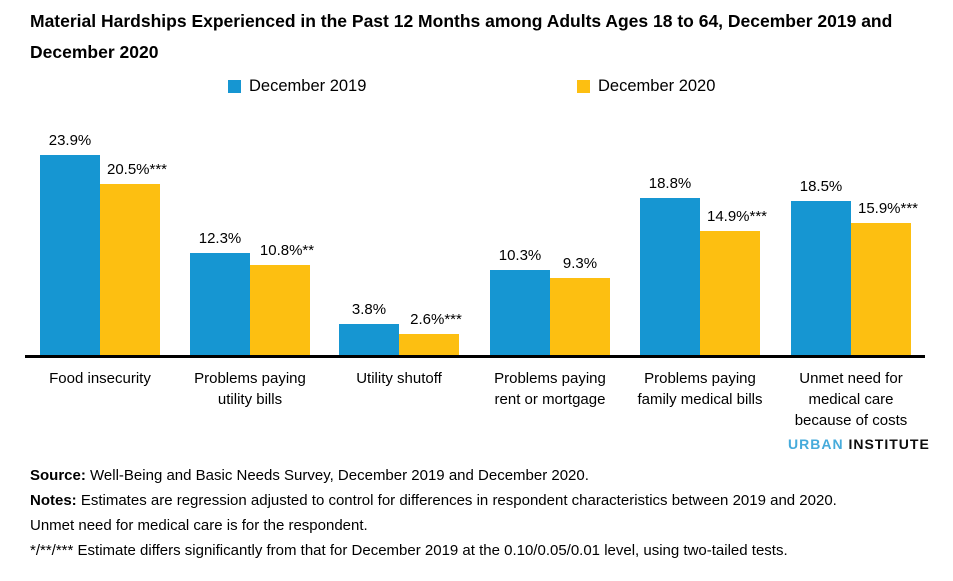 This screenshot has height=581, width=953. Describe the element at coordinates (889, 444) in the screenshot. I see `logo-institute-text: INSTITUTE` at that location.